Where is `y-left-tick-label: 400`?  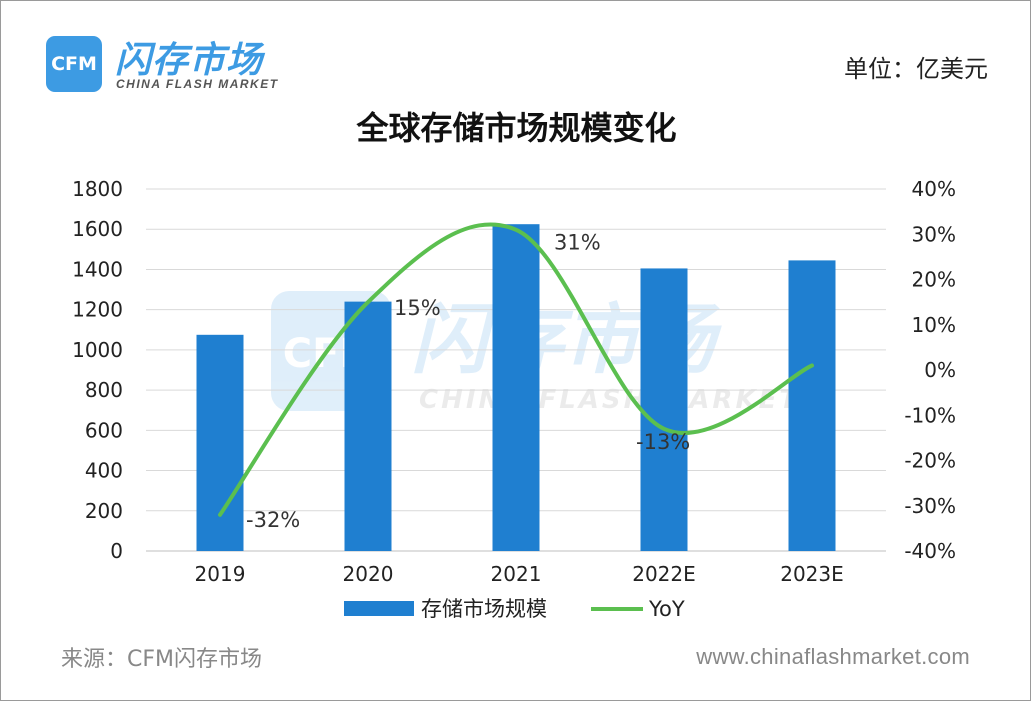
y-left-tick-label: 400 is located at coordinates (104, 471).